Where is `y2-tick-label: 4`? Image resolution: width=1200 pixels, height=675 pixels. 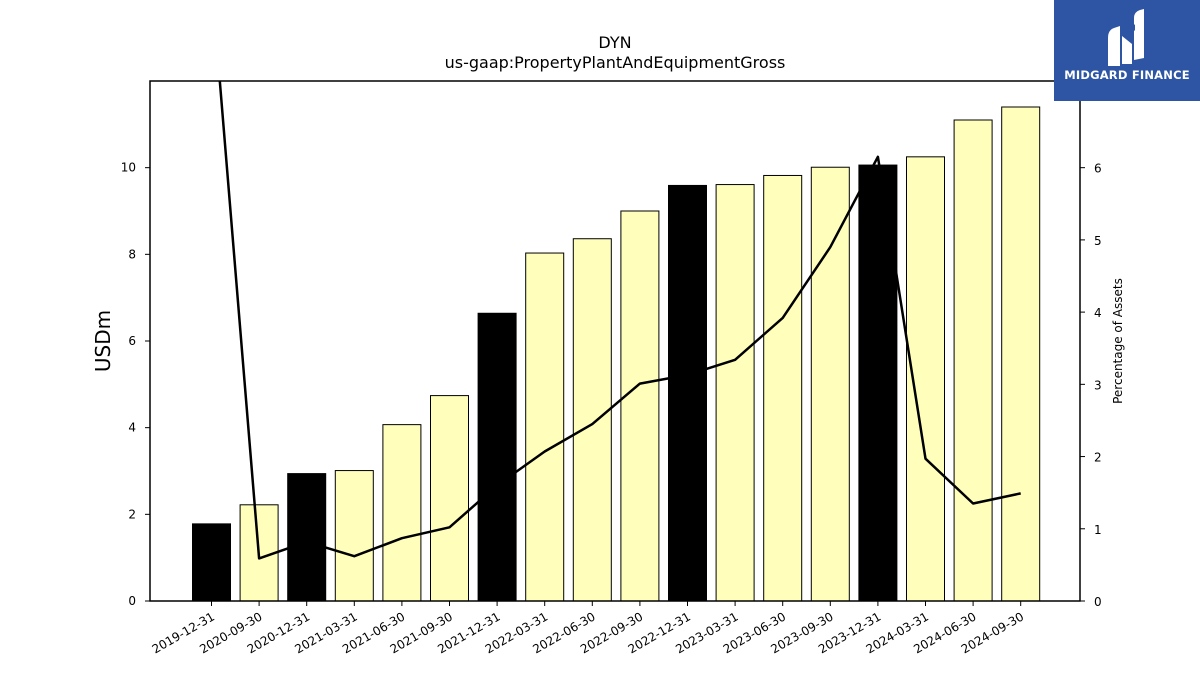 y2-tick-label: 4 is located at coordinates (1098, 313).